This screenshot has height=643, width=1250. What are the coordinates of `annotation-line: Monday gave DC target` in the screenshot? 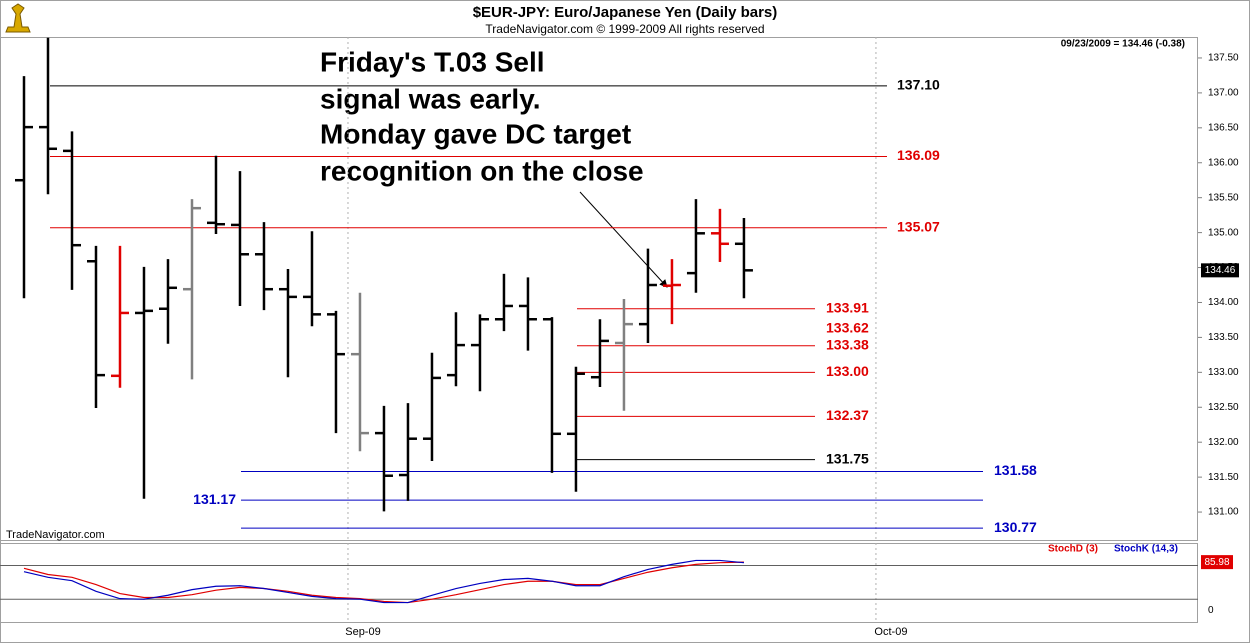 It's located at (475, 133).